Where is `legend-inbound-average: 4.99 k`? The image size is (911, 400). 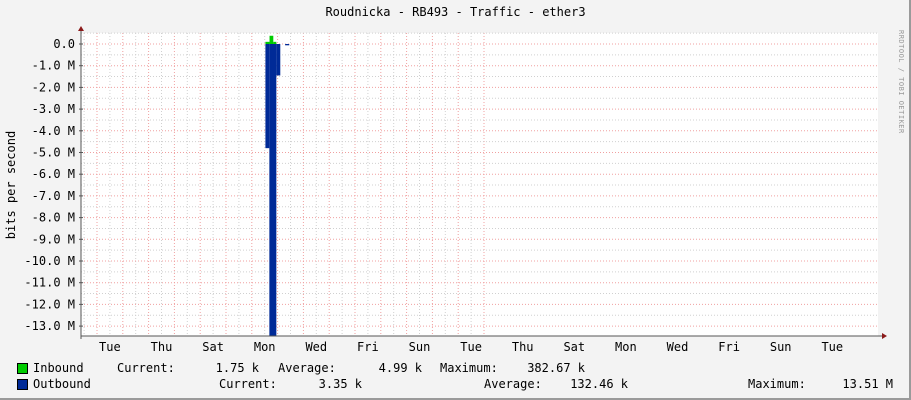 legend-inbound-average: 4.99 k is located at coordinates (400, 368).